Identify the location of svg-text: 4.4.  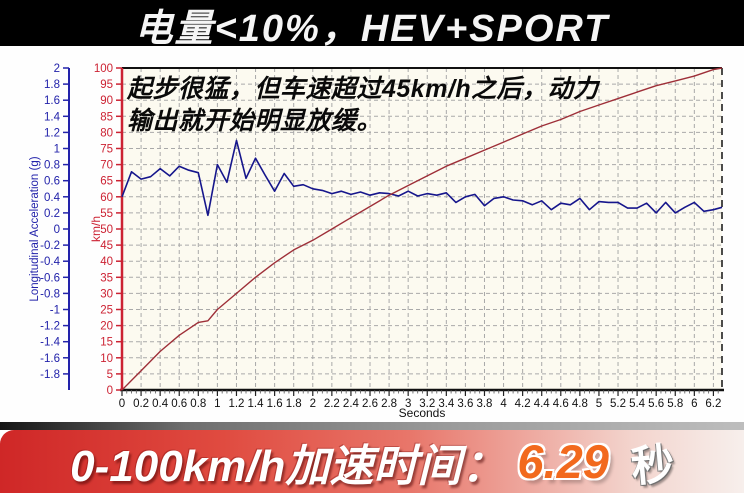
(542, 404).